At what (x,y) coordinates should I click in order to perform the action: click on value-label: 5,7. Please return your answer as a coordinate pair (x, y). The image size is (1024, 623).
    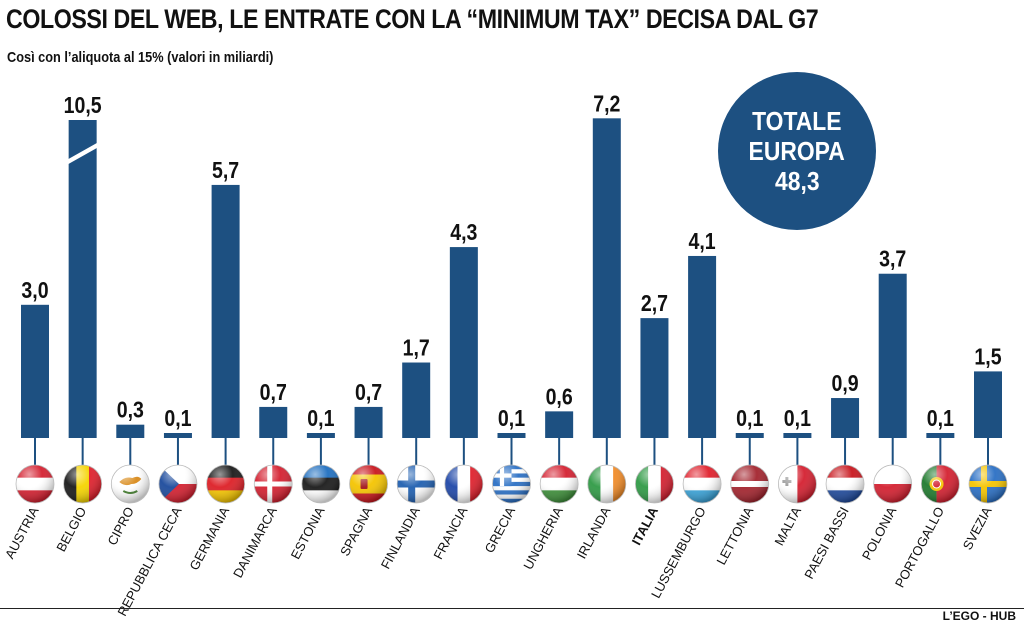
    Looking at the image, I should click on (225, 170).